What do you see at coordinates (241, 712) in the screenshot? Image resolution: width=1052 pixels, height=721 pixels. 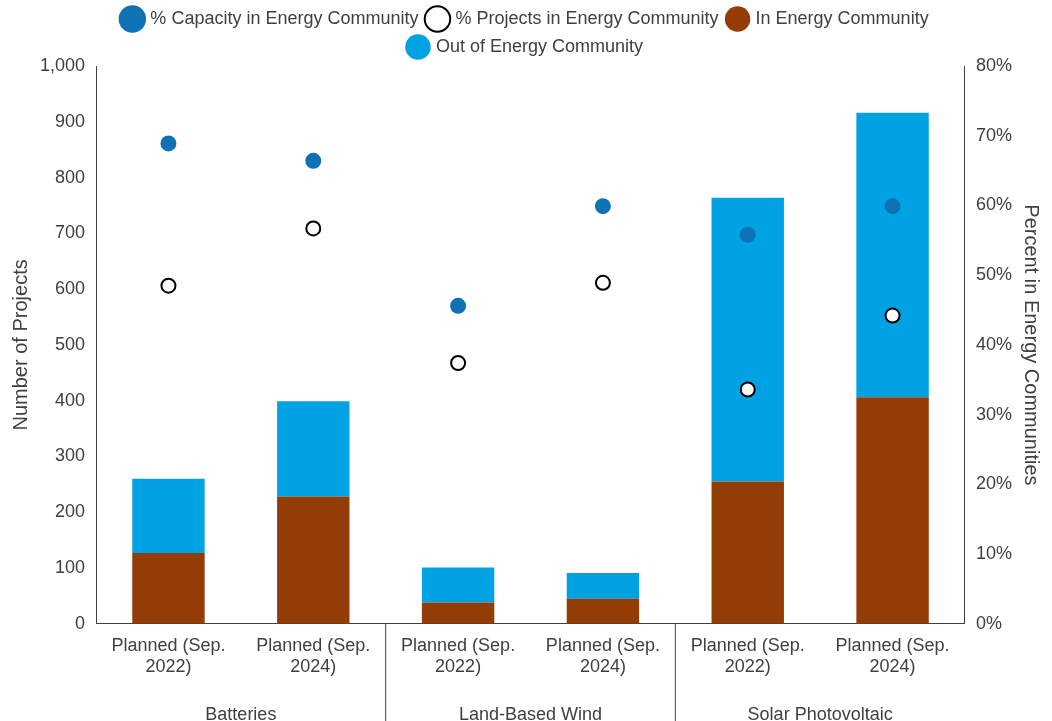 I see `text: Batteries` at bounding box center [241, 712].